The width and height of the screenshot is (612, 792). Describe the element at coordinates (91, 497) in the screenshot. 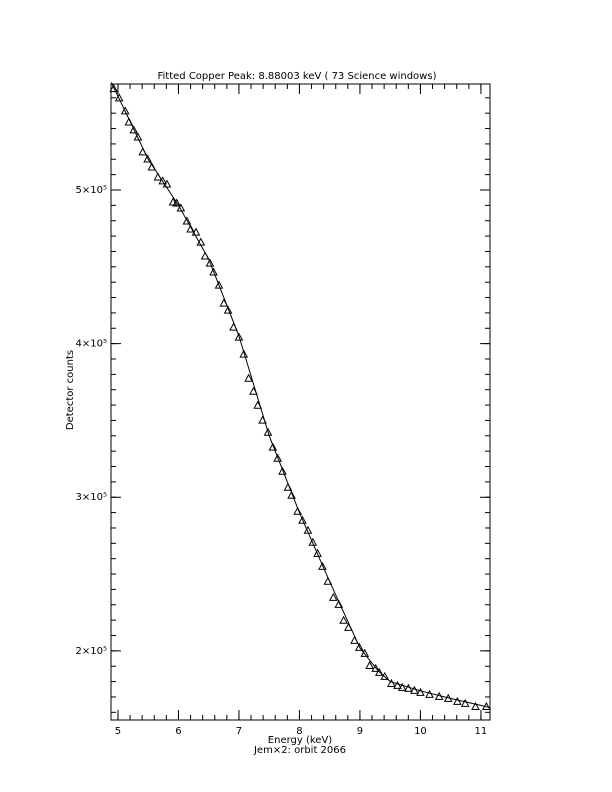

I see `y-tick-label: 3×10⁵` at that location.